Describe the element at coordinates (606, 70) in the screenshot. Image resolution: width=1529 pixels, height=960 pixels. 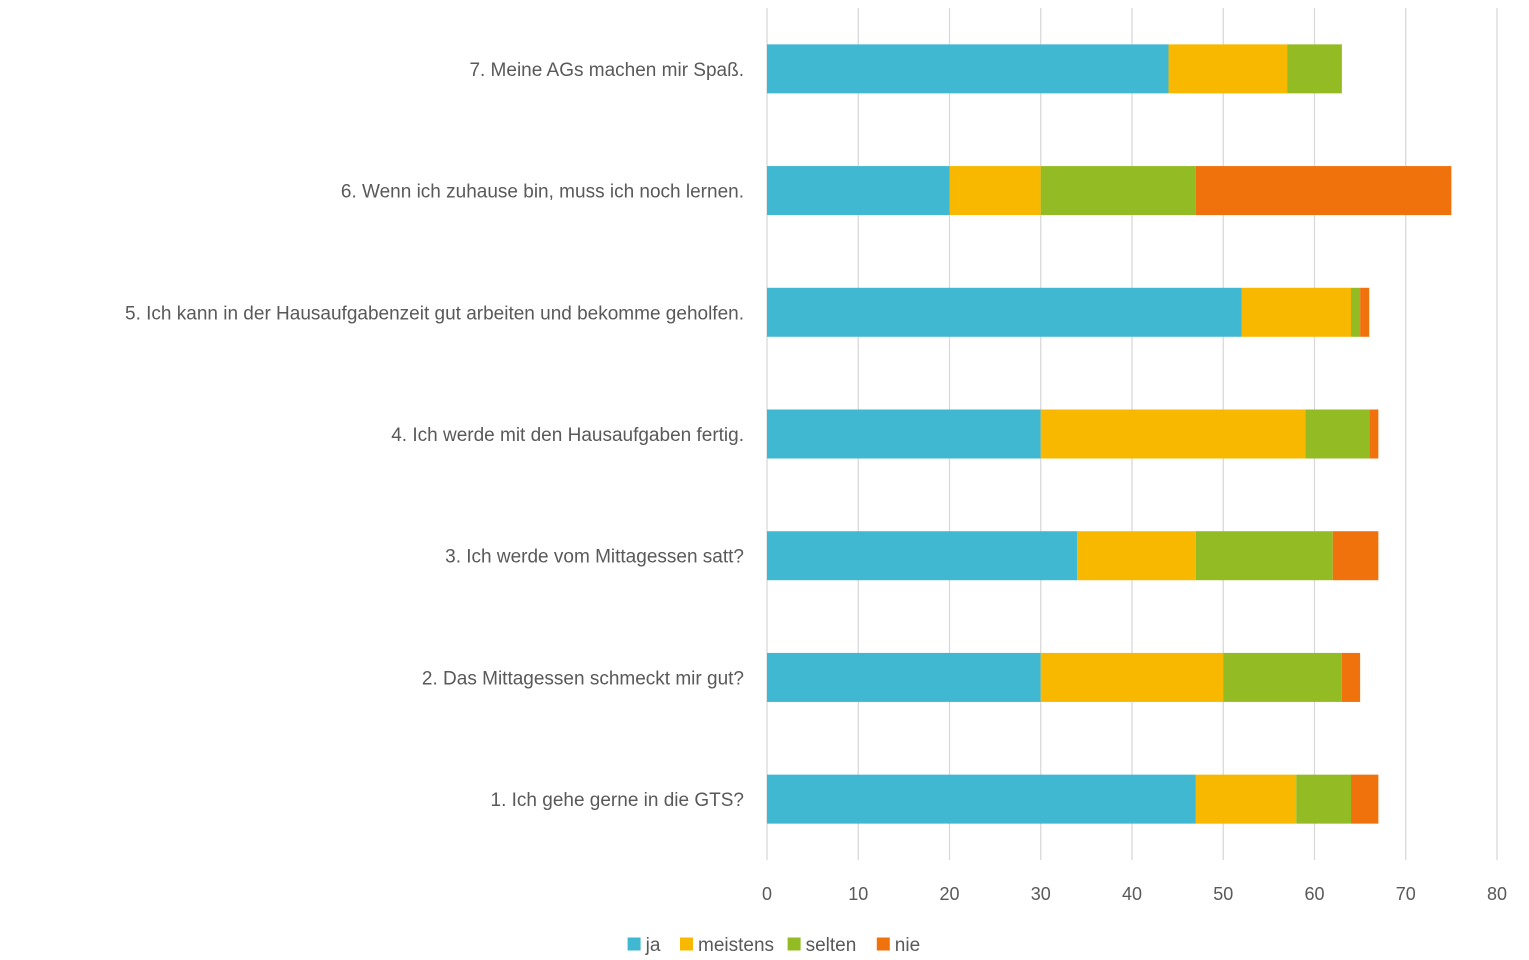
I see `category-label: 7. Meine AGs machen mir Spaß.` at that location.